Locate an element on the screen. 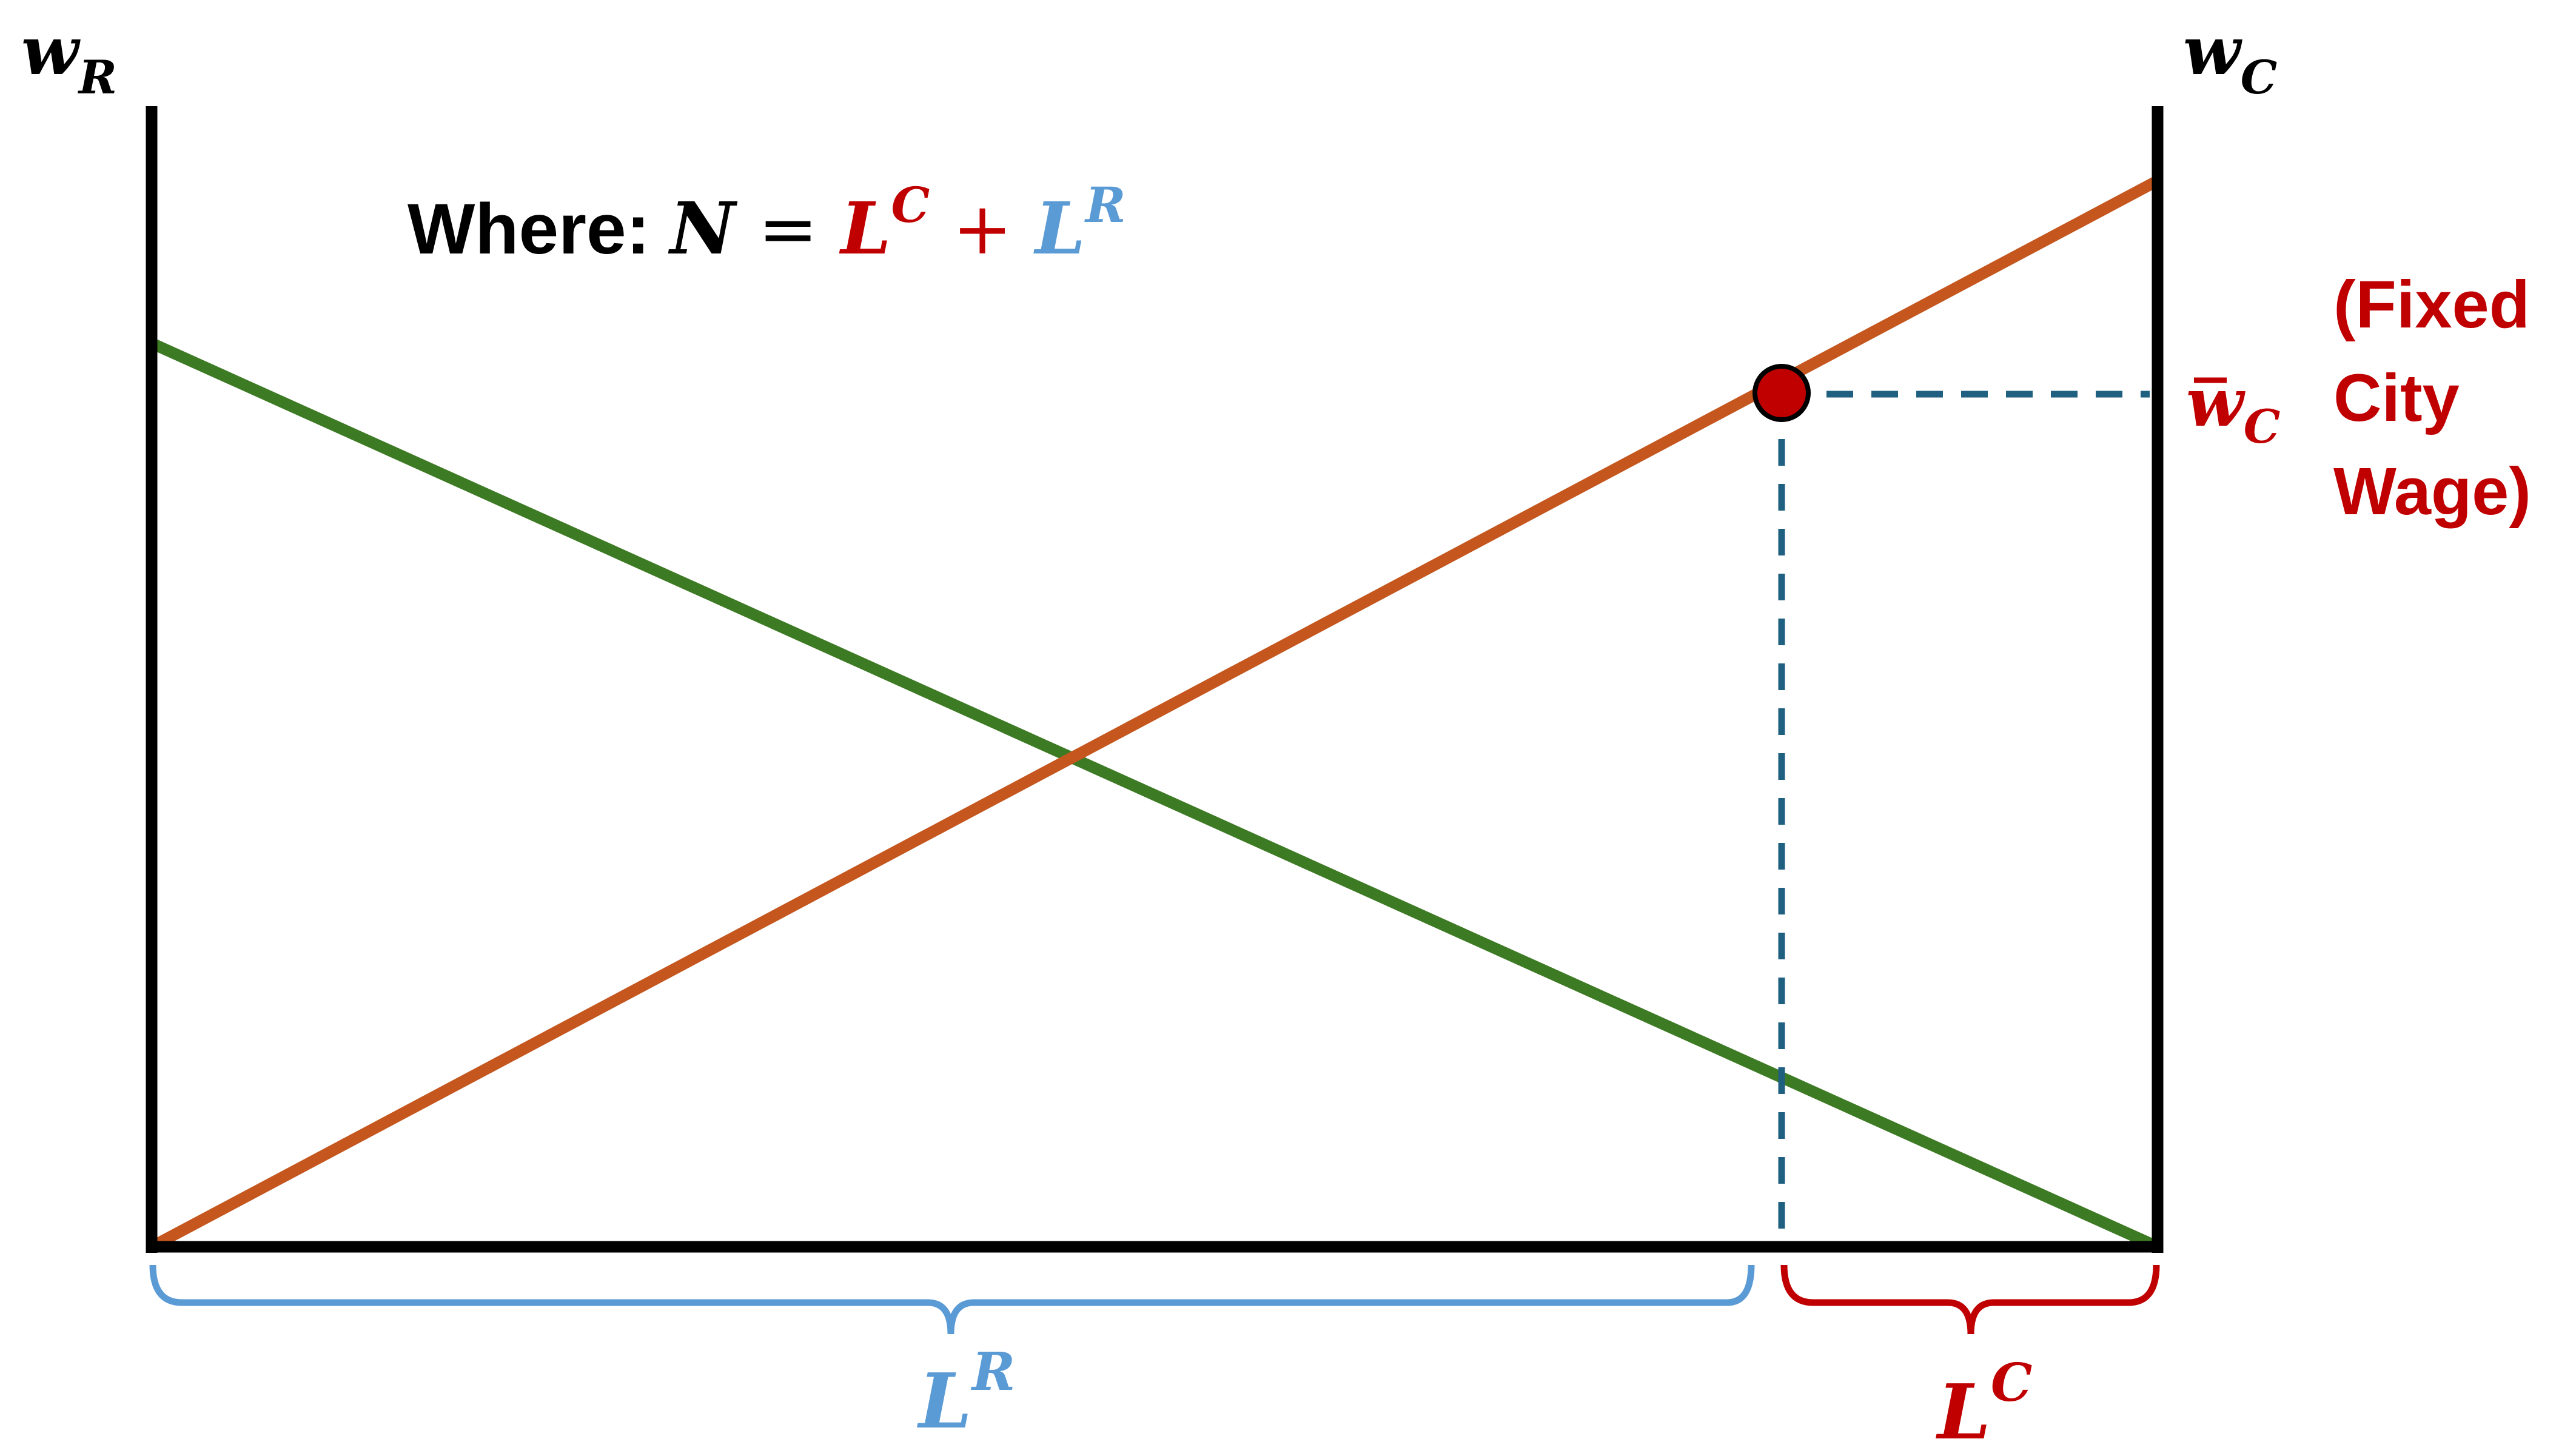 The width and height of the screenshot is (2576, 1456). city-labor-label: LC is located at coordinates (1984, 1404).